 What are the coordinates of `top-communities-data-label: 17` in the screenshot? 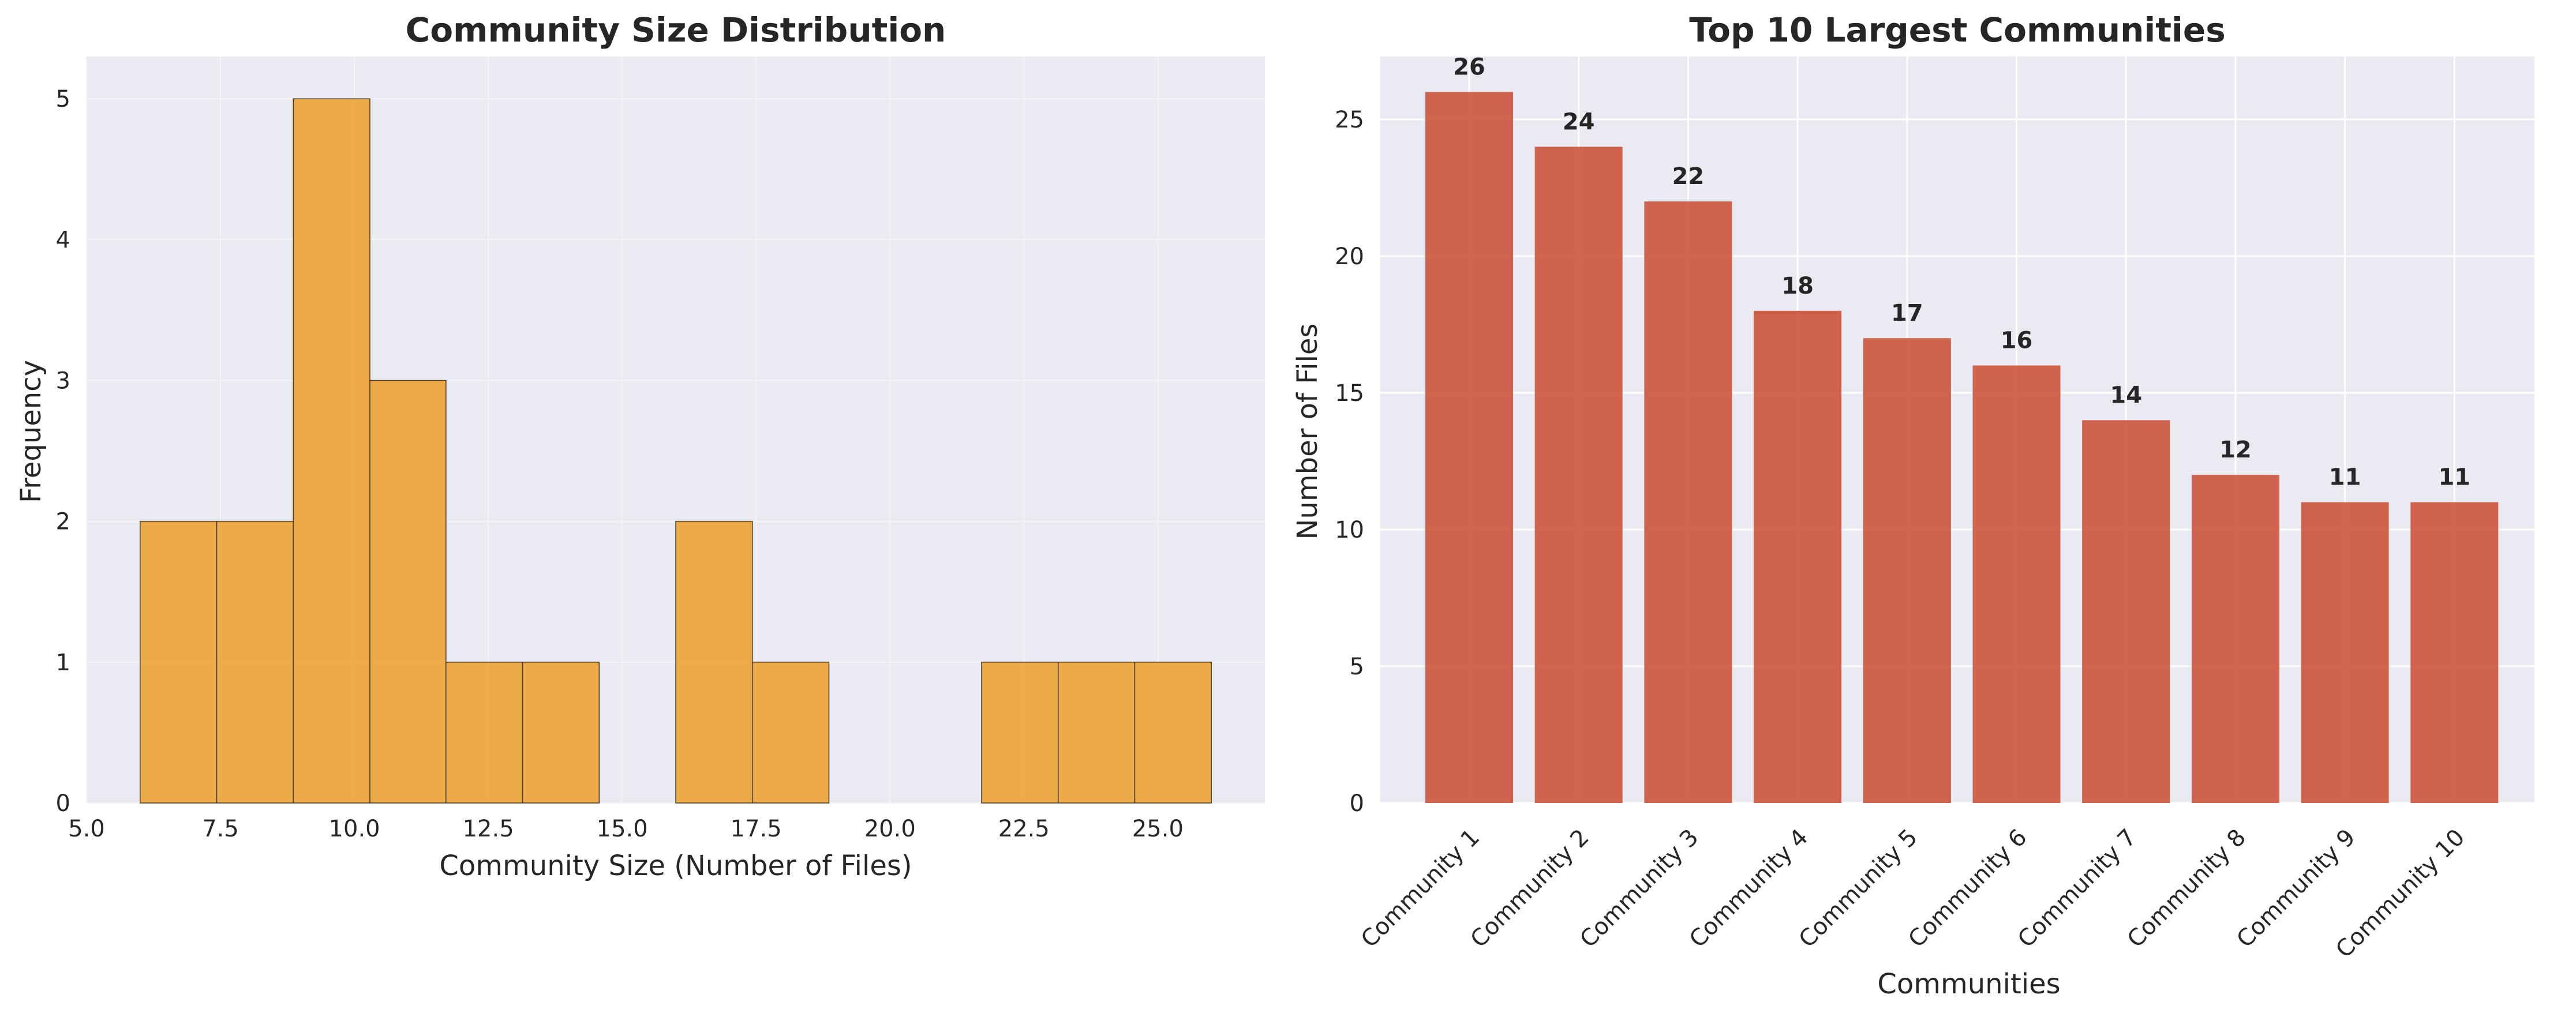 It's located at (1907, 314).